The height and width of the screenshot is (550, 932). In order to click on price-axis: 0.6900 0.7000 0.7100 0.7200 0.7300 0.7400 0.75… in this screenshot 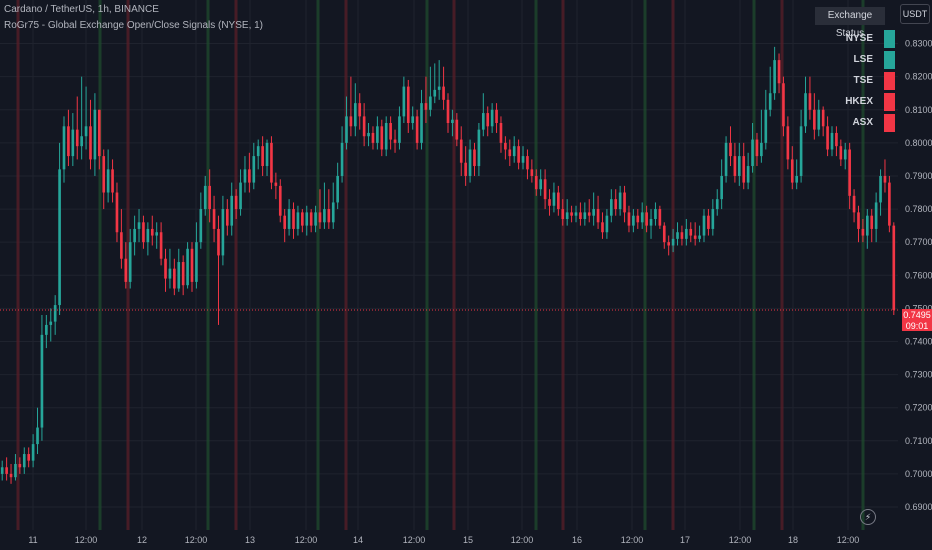, I will do `click(915, 275)`.